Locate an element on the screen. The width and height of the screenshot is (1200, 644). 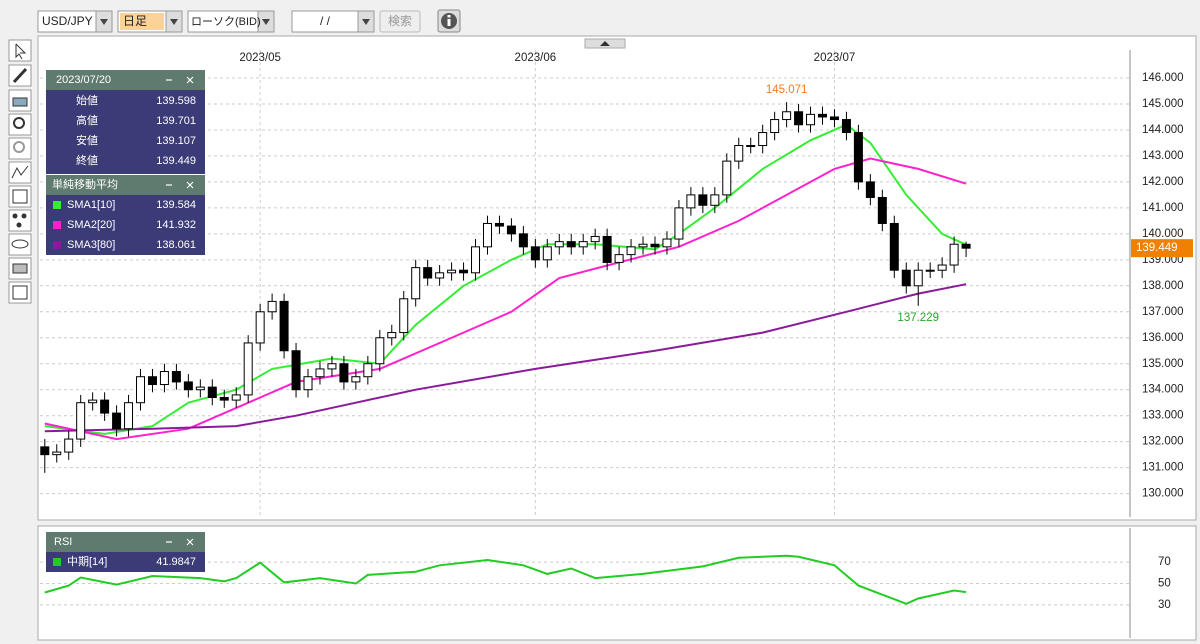
legend-name: SMA3[80] is located at coordinates (91, 245).